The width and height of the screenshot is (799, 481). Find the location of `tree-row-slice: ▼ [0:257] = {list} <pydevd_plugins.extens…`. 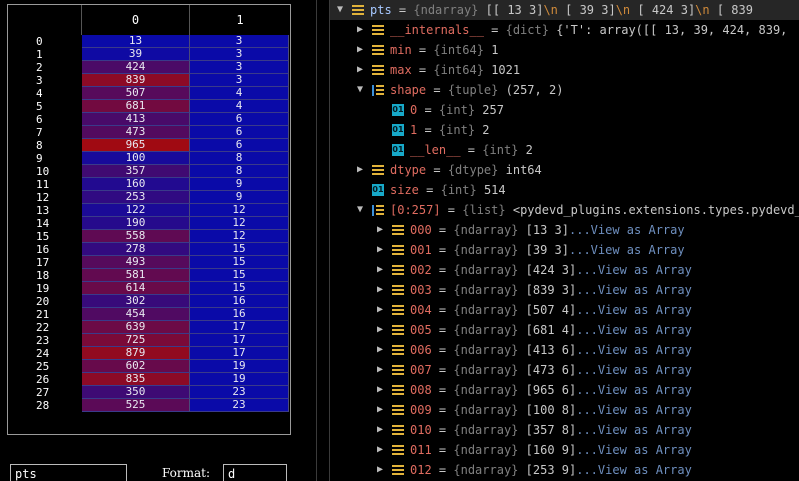

tree-row-slice: ▼ [0:257] = {list} <pydevd_plugins.extens… is located at coordinates (564, 210).